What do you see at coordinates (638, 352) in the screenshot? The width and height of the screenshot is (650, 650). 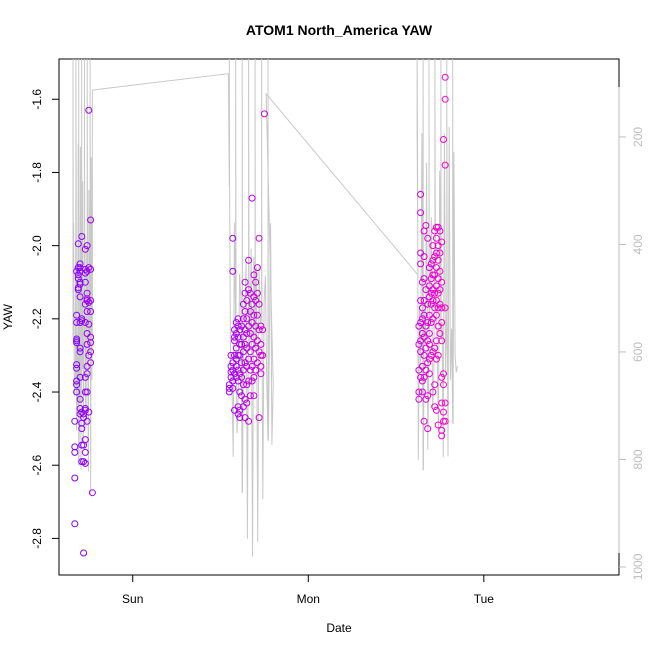 I see `y2-tick-label-2: 600` at bounding box center [638, 352].